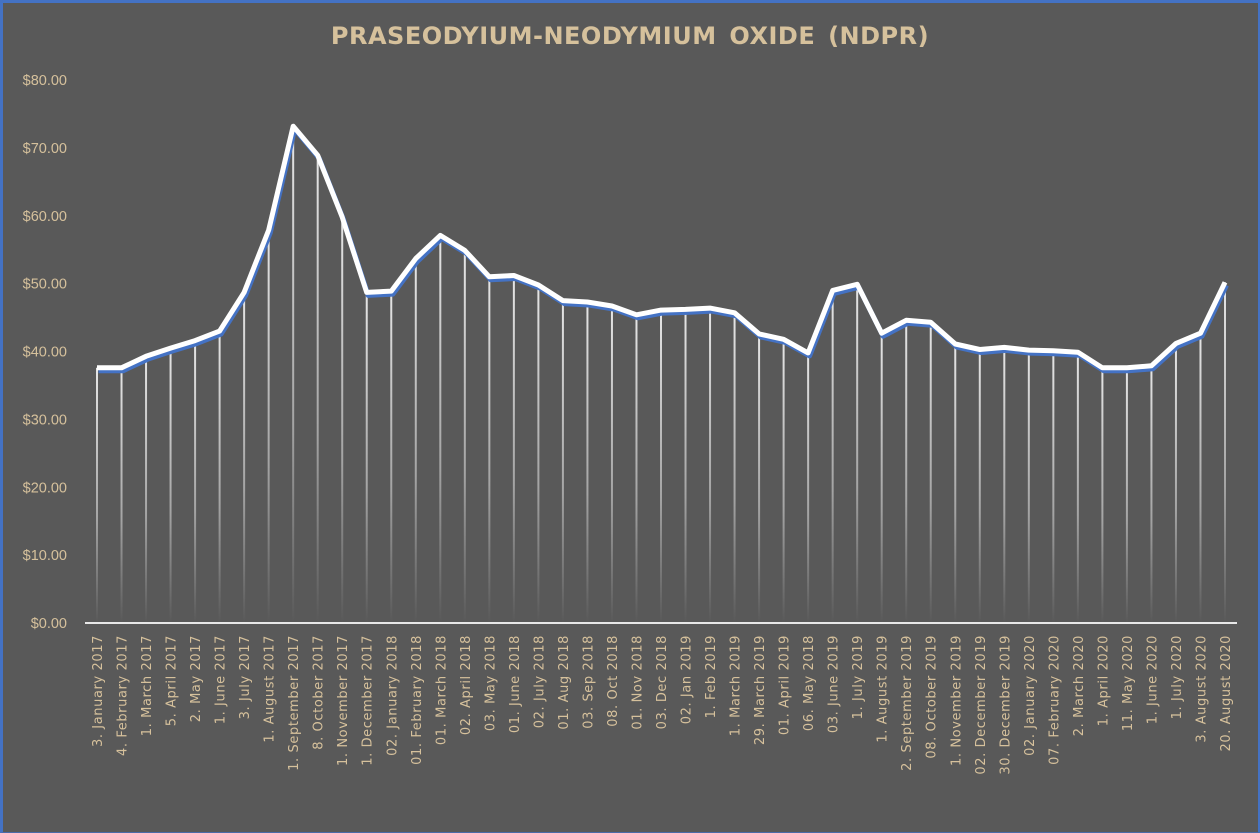  I want to click on x-tick-label: 1. August 2019, so click(883, 689).